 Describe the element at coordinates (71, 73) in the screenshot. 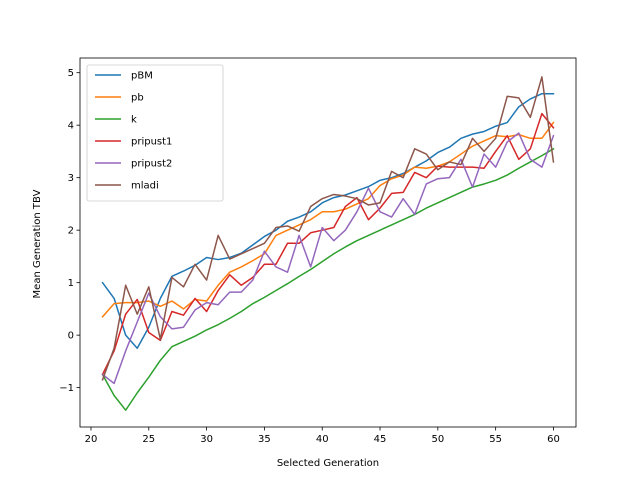

I see `y-tick-label: 5` at that location.